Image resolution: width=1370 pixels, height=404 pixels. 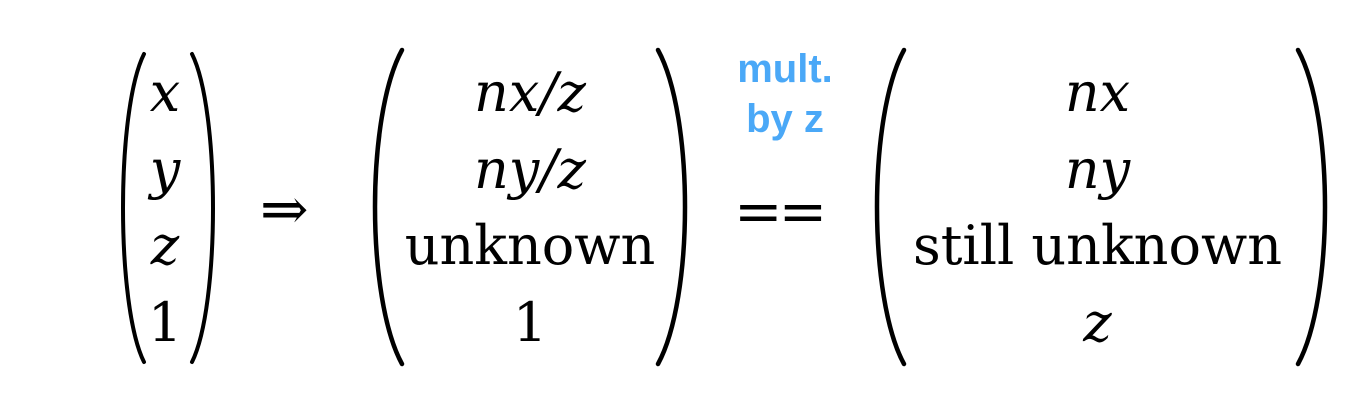 I want to click on vector-in-x: x, so click(x=165, y=92).